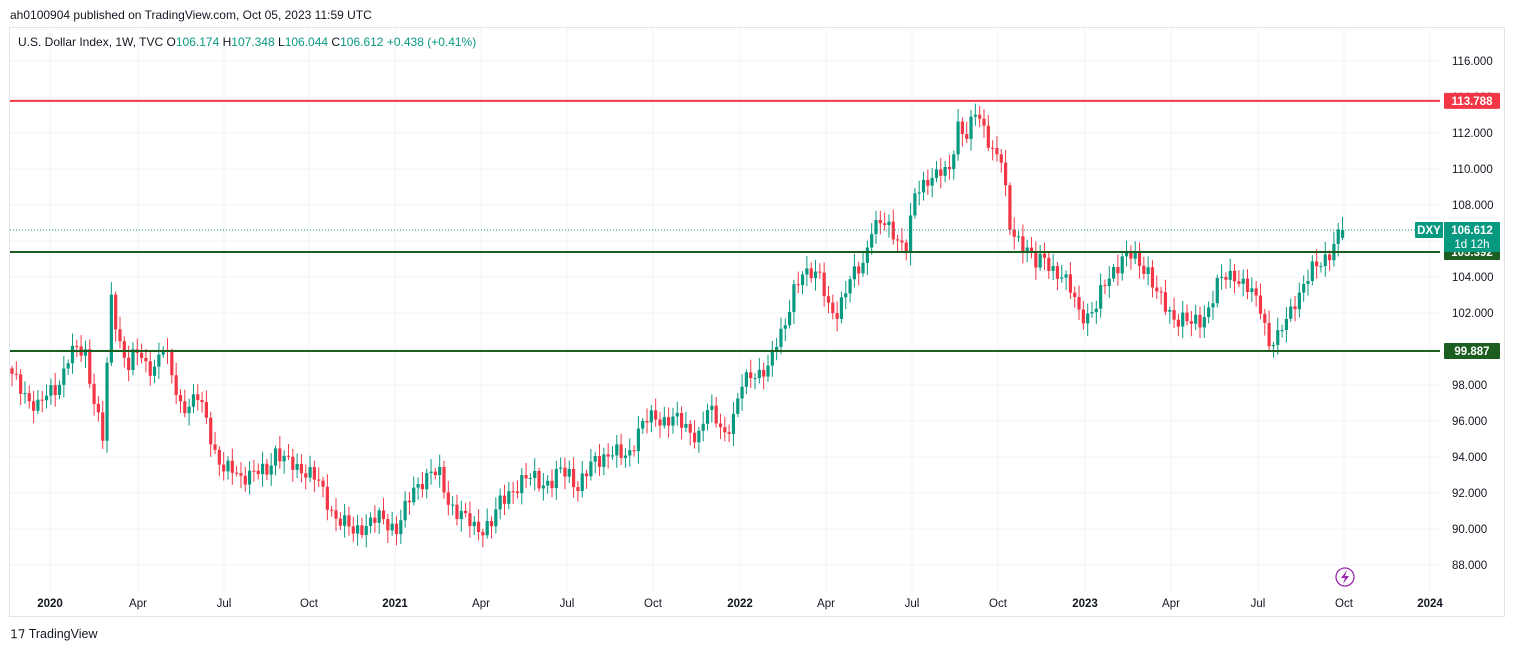 The width and height of the screenshot is (1515, 652). I want to click on footer-brand: 𝟷𝟽 TradingView, so click(54, 634).